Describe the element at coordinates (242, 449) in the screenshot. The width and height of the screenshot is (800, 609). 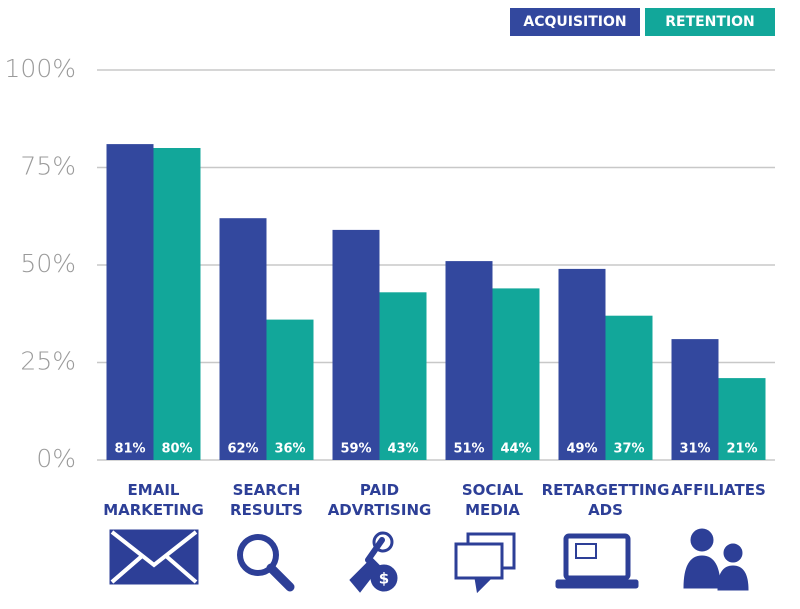
I see `value-label: 62%` at that location.